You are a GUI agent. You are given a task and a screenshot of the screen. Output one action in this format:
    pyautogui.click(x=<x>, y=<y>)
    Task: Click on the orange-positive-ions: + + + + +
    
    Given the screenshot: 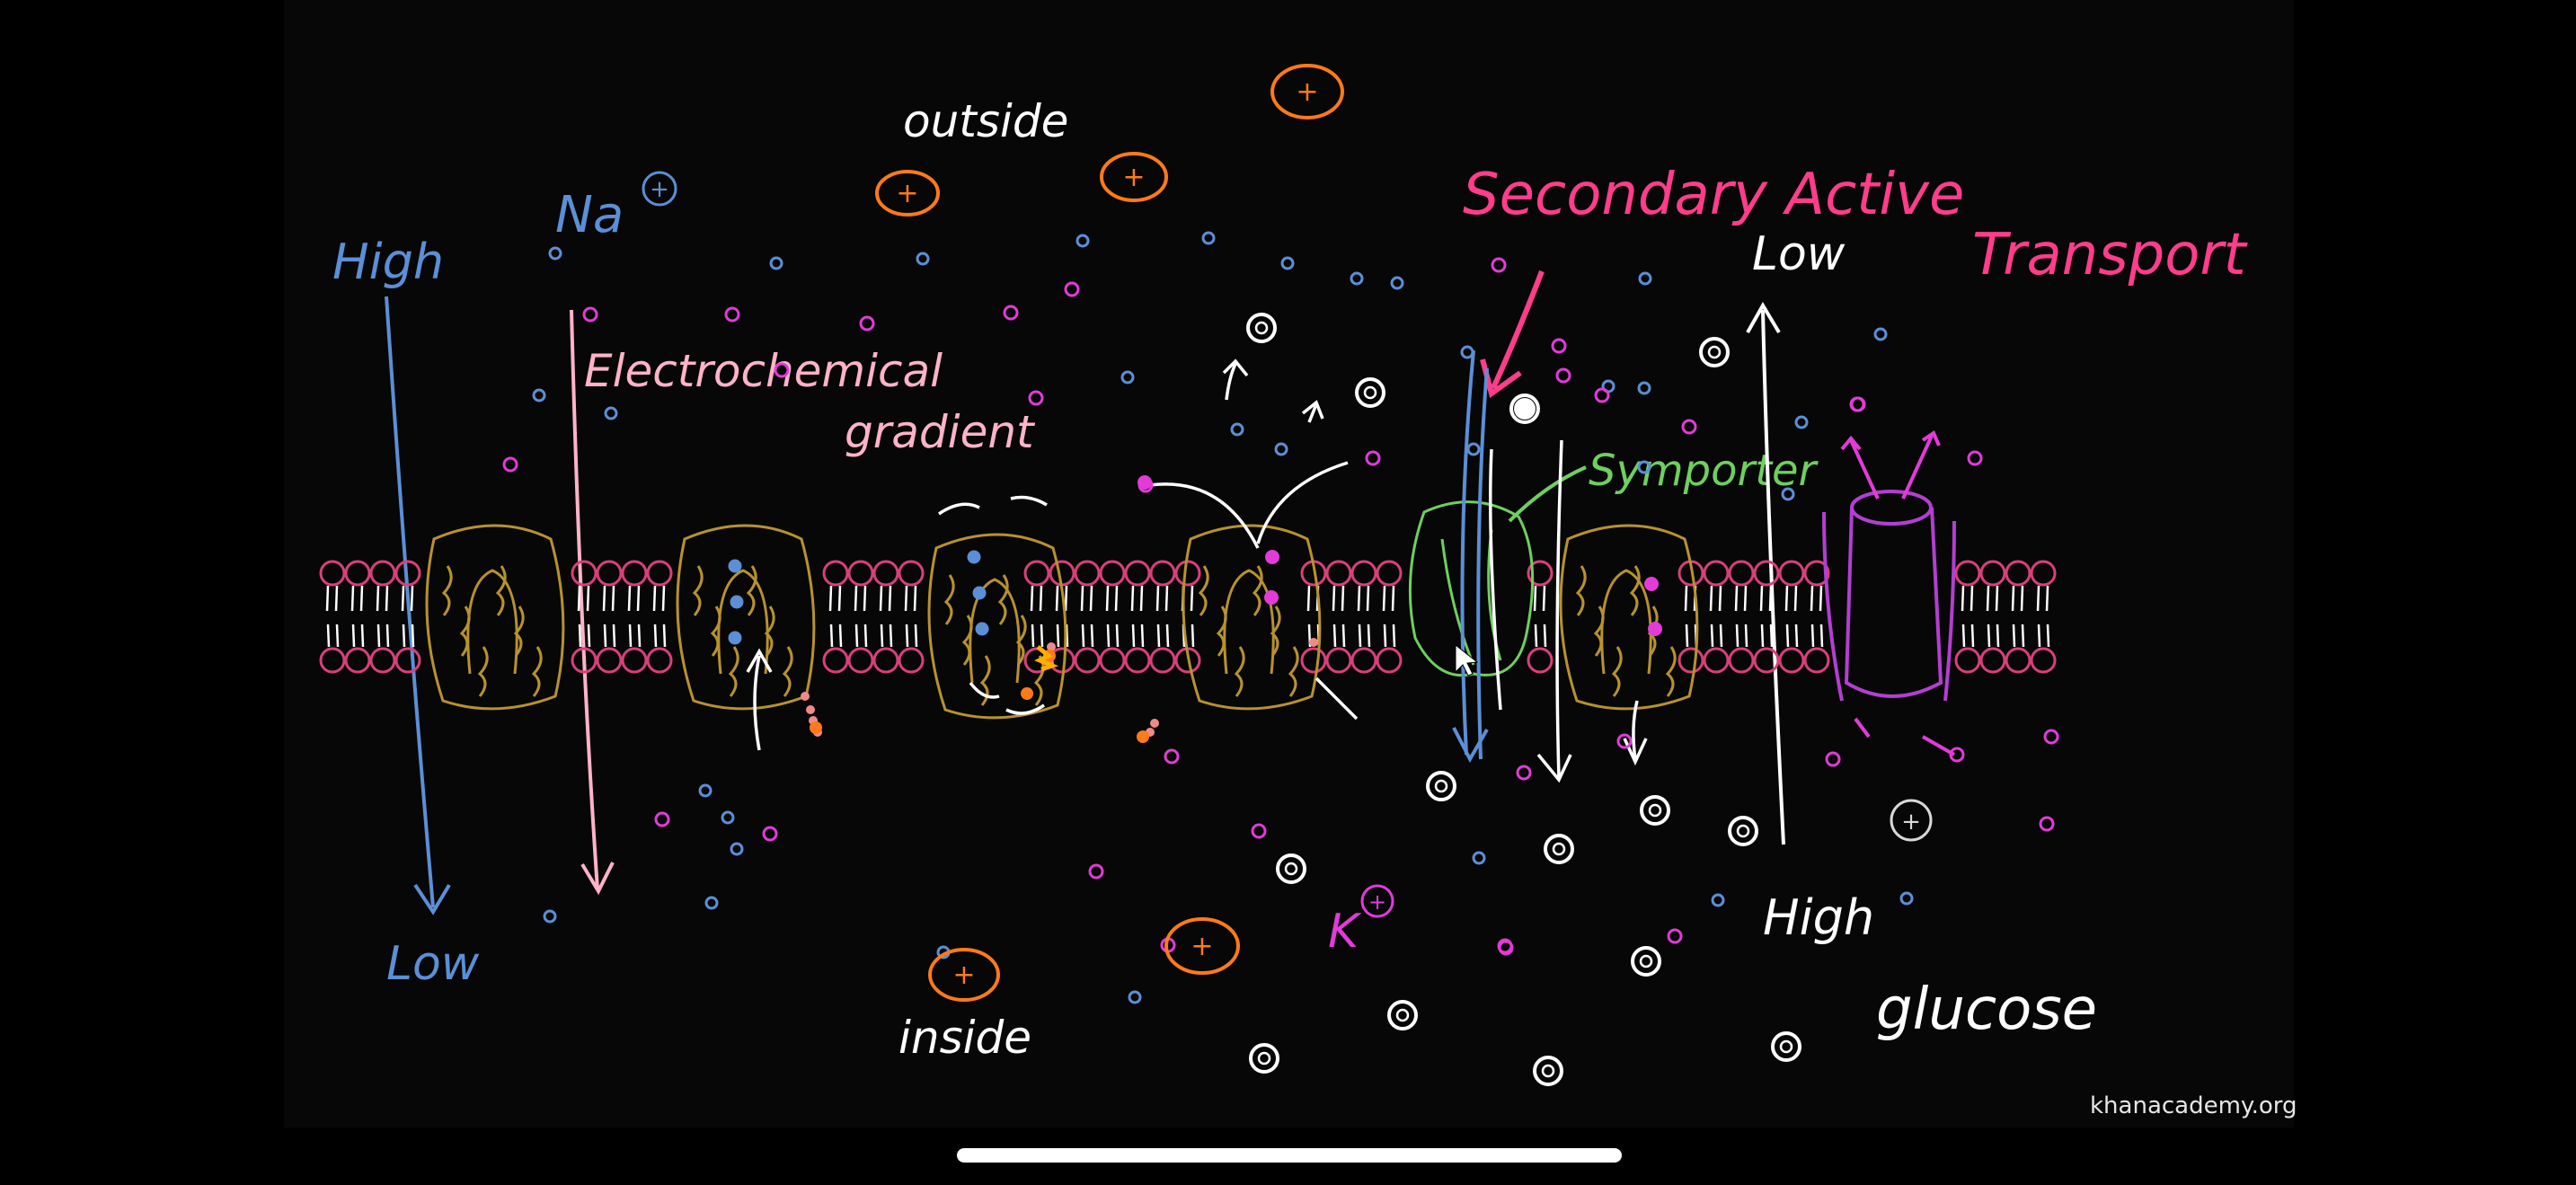 What is the action you would take?
    pyautogui.click(x=1109, y=533)
    